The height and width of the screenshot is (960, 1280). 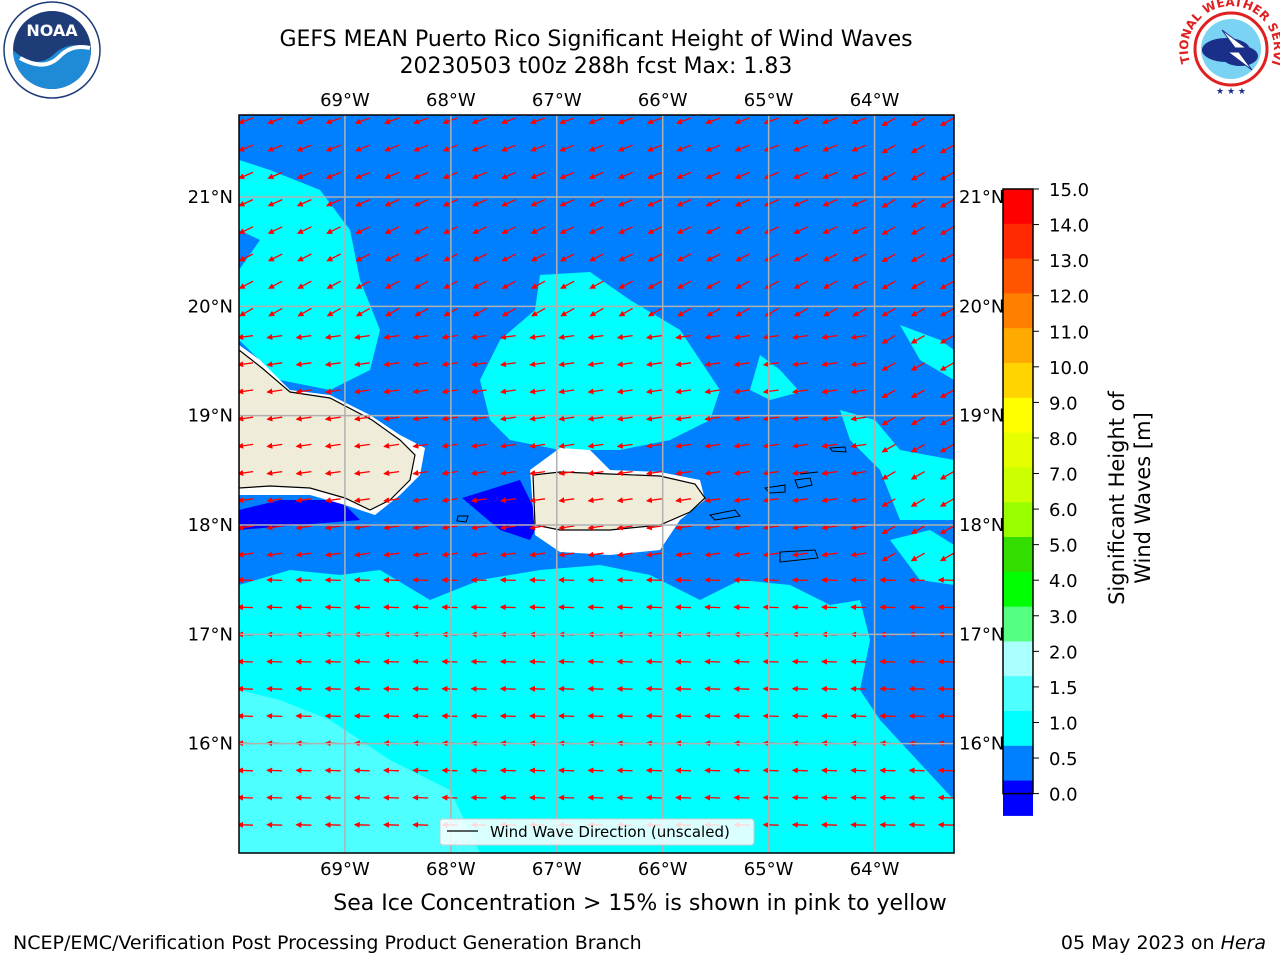 I want to click on colorbar-tick-label: 3.0, so click(x=1063, y=617).